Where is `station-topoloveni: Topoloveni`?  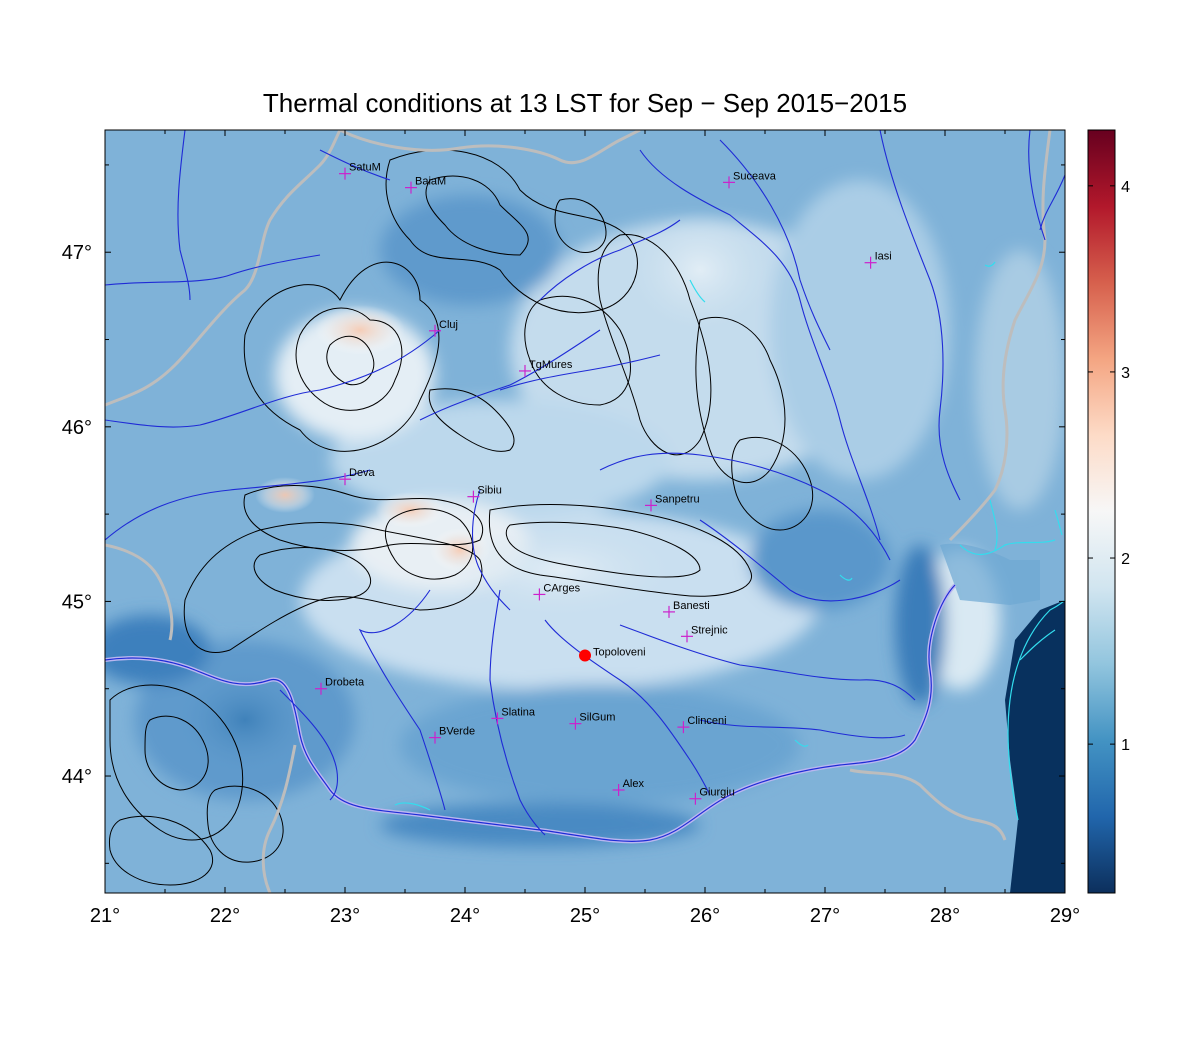 station-topoloveni: Topoloveni is located at coordinates (612, 654).